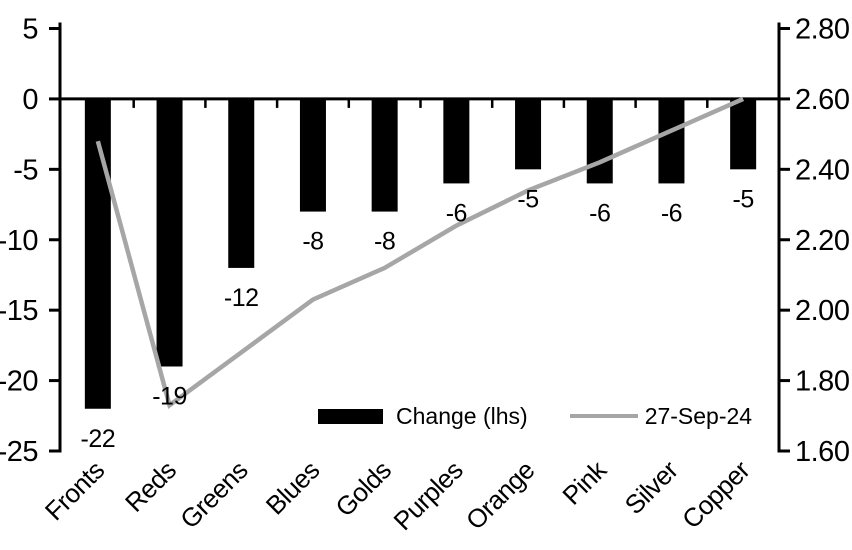 The height and width of the screenshot is (550, 852). I want to click on right-axis-tick-label: 2.40, so click(822, 170).